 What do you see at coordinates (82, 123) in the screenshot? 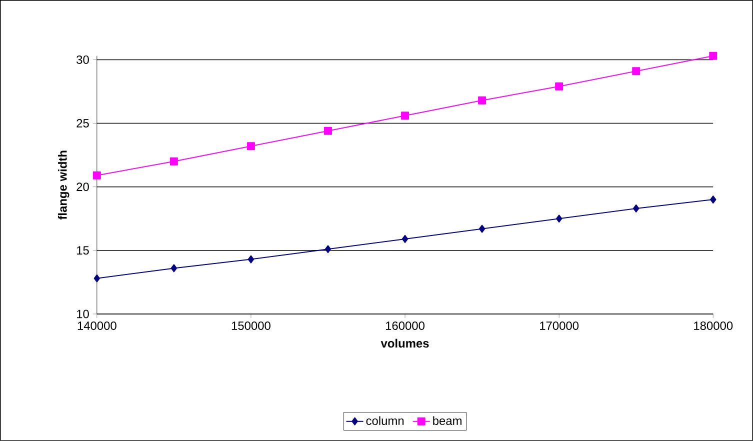
I see `y-tick-label: 25` at bounding box center [82, 123].